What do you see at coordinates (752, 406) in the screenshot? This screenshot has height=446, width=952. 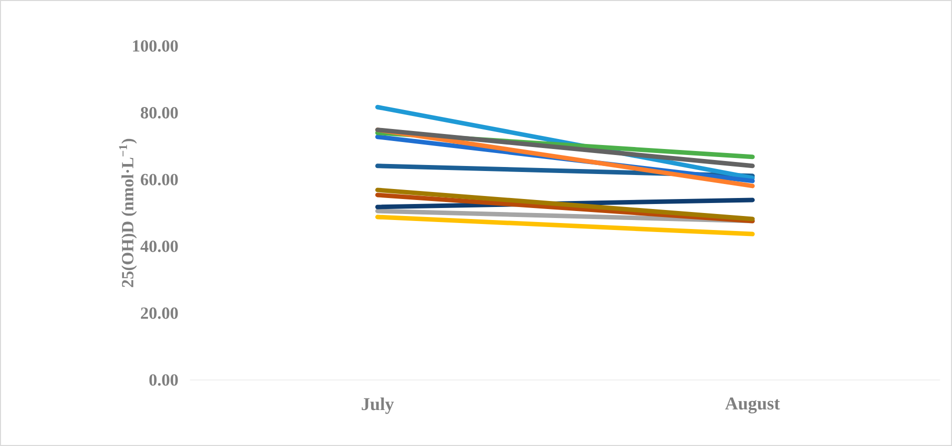 I see `x-tick-label: August` at bounding box center [752, 406].